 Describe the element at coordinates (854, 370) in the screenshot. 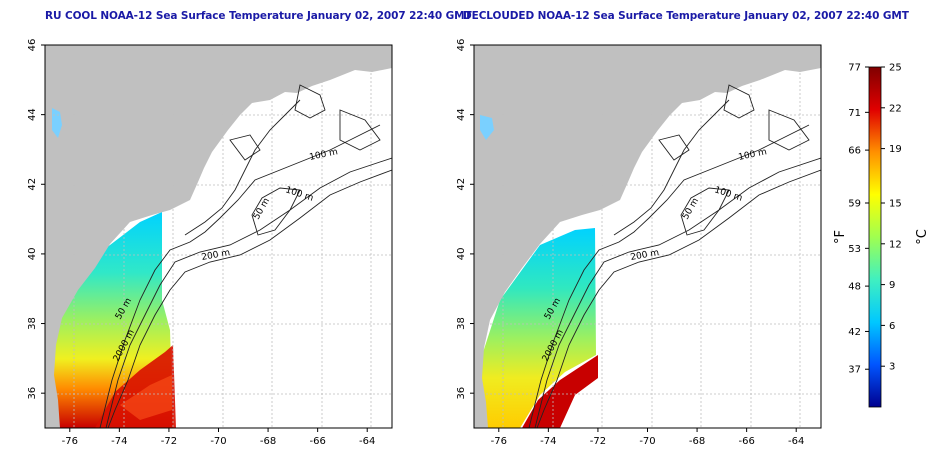

I see `fahrenheit-tick-label: 37` at that location.